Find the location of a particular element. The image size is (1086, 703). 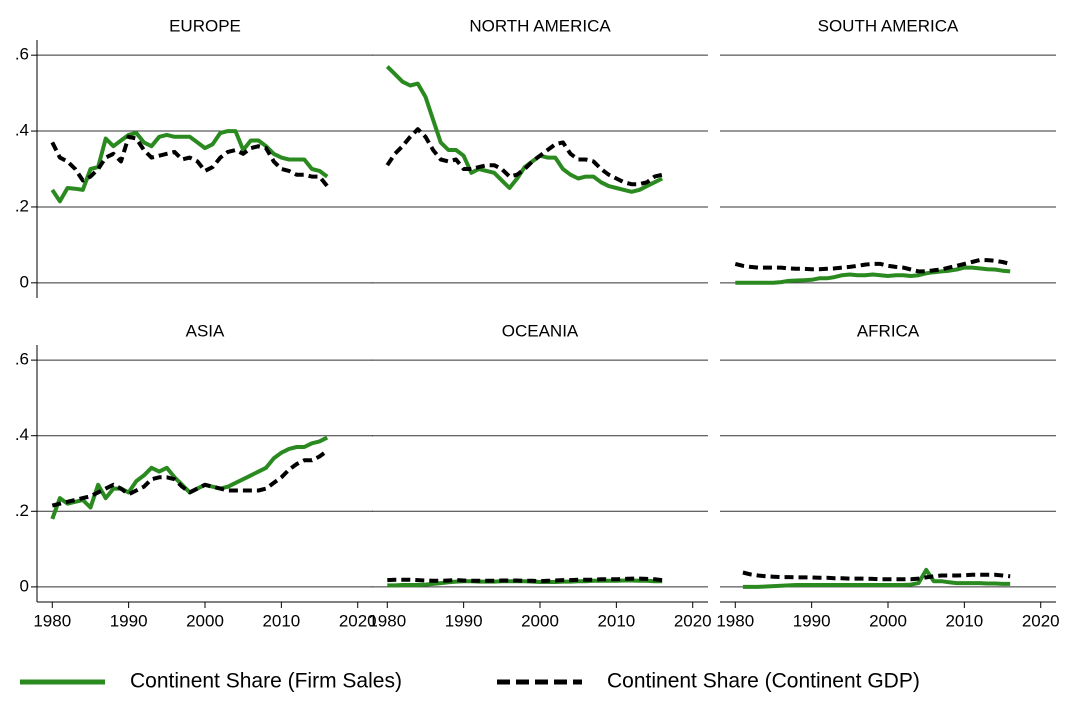

panel-title: EUROPE is located at coordinates (205, 25).